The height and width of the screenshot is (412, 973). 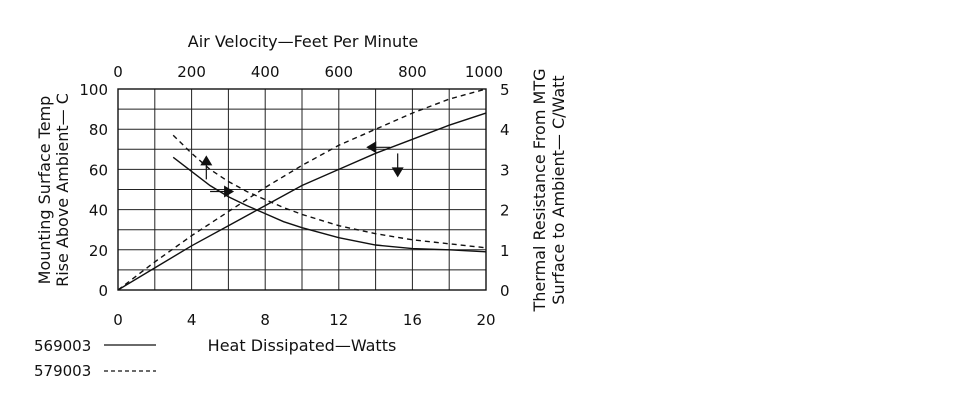 What do you see at coordinates (505, 90) in the screenshot?
I see `right-tick-label: 5` at bounding box center [505, 90].